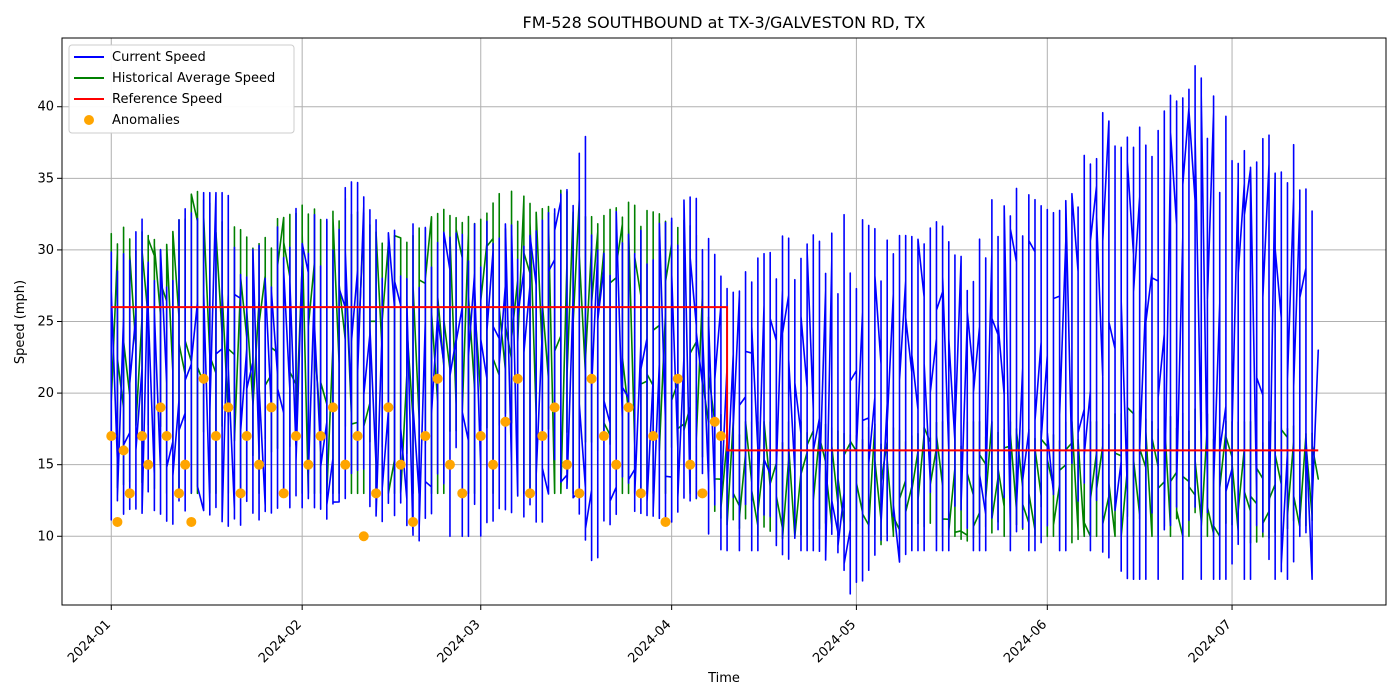 This screenshot has width=1400, height=700. I want to click on y-tick-label: 10, so click(45, 536).